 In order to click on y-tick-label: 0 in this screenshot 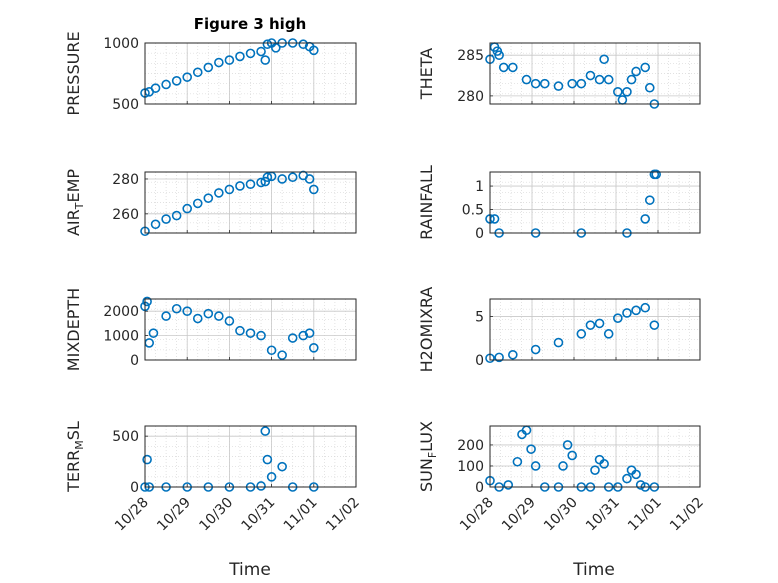, I will do `click(134, 361)`.